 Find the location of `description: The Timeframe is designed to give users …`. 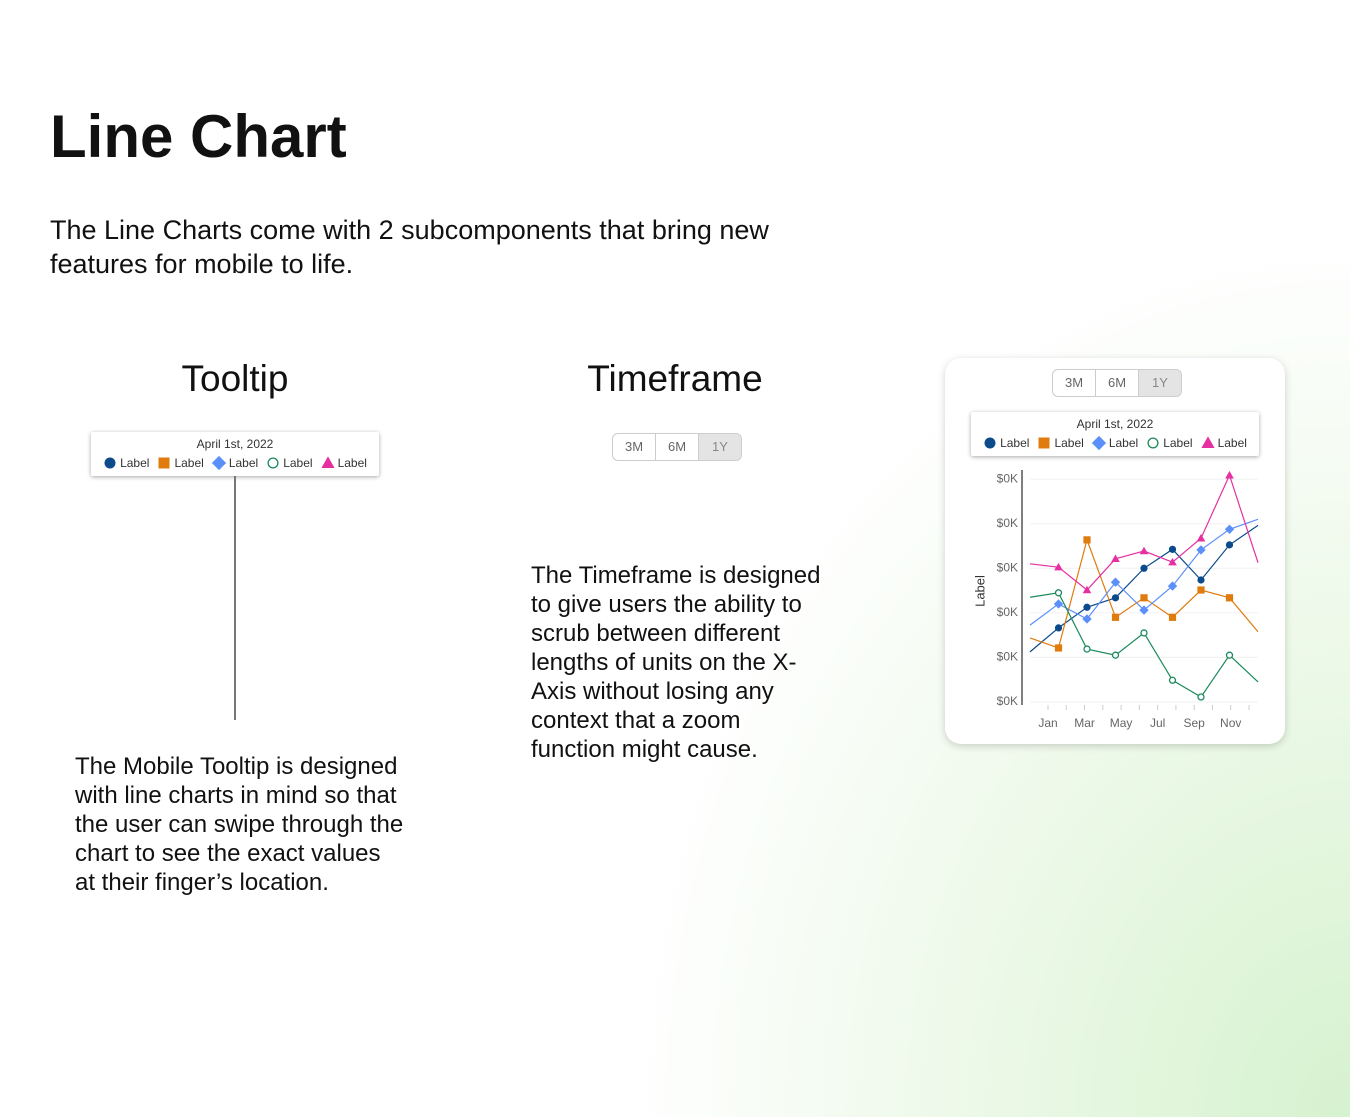

description: The Timeframe is designed to give users … is located at coordinates (676, 662).